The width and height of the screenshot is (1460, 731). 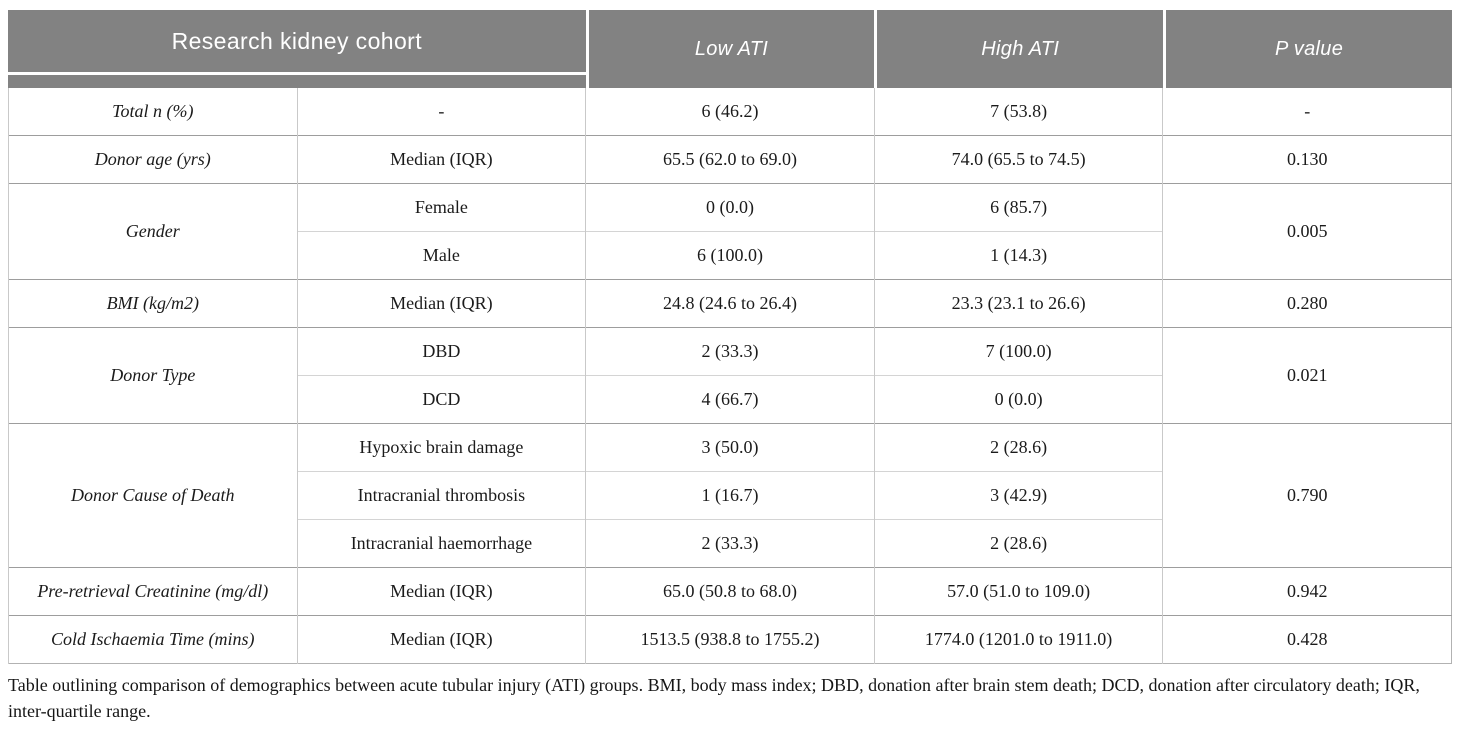 What do you see at coordinates (1018, 639) in the screenshot?
I see `high-ati-cell: 1774.0 (1201.0 to 1911.0)` at bounding box center [1018, 639].